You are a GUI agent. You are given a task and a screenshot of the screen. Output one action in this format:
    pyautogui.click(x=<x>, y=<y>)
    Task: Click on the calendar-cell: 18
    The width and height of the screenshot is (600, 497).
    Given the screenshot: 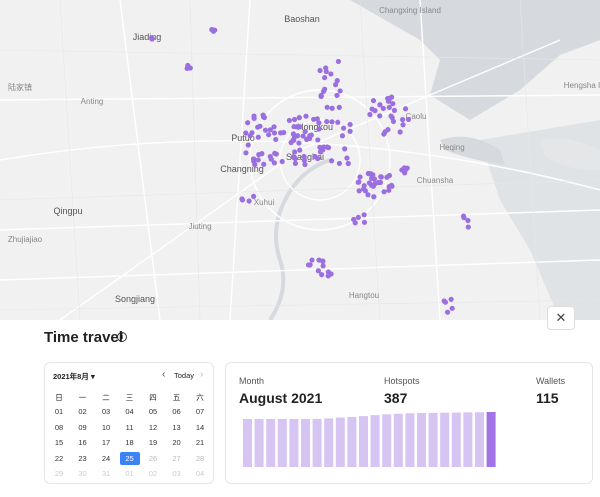 What is the action you would take?
    pyautogui.click(x=129, y=442)
    